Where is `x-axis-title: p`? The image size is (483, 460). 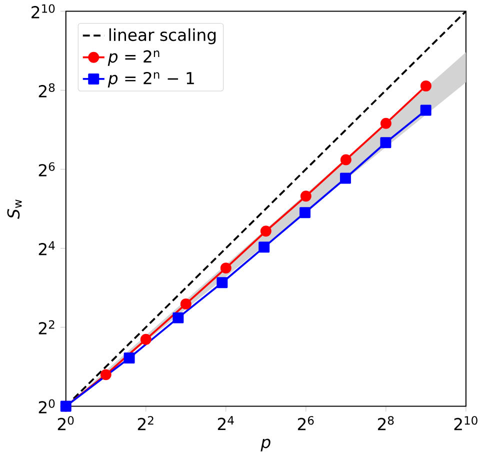
x-axis-title: p is located at coordinates (265, 445).